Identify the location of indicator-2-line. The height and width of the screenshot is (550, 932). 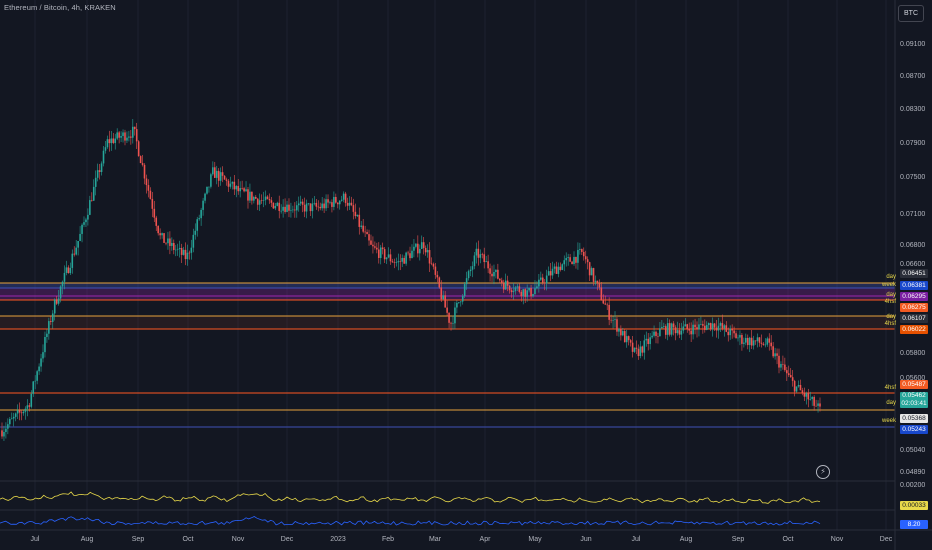
(410, 521).